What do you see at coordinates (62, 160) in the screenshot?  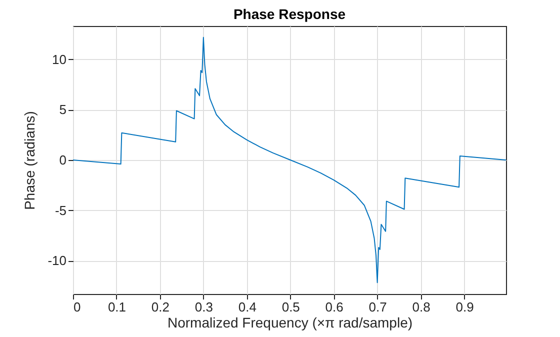 I see `y-tick-label: 0` at bounding box center [62, 160].